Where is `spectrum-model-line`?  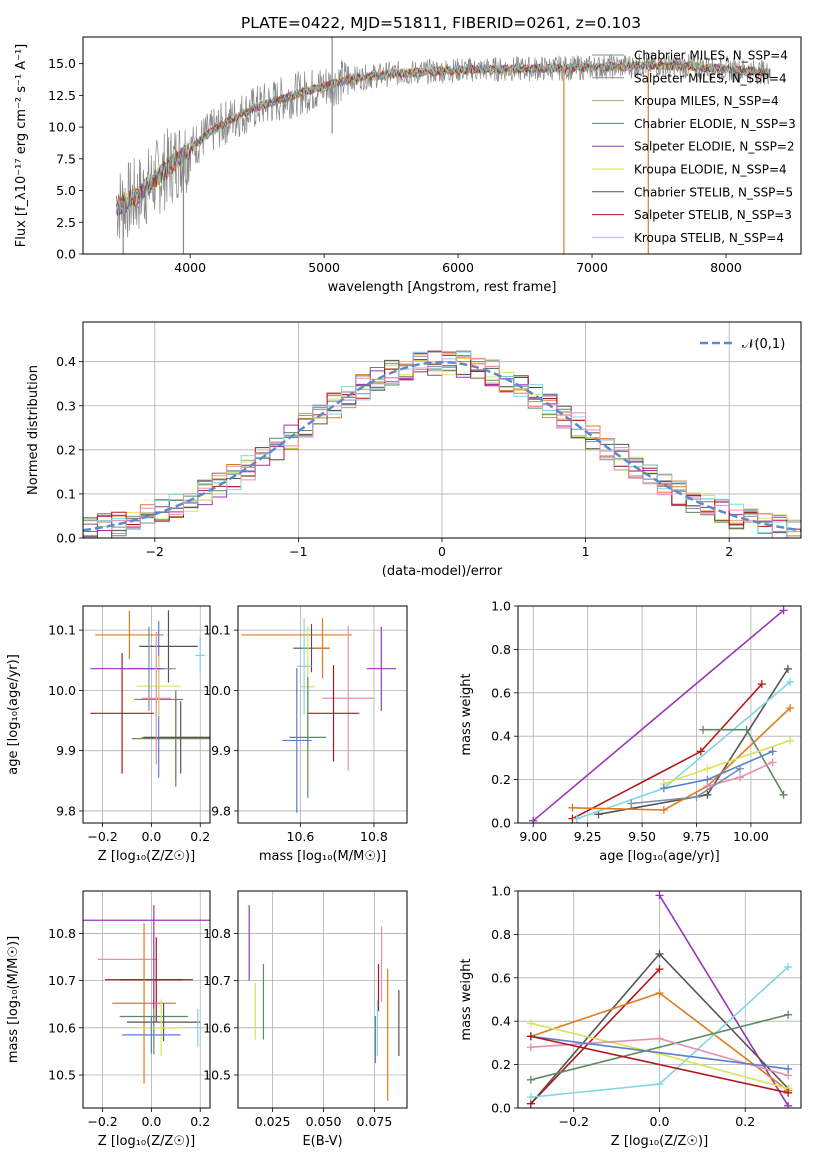
spectrum-model-line is located at coordinates (443, 137).